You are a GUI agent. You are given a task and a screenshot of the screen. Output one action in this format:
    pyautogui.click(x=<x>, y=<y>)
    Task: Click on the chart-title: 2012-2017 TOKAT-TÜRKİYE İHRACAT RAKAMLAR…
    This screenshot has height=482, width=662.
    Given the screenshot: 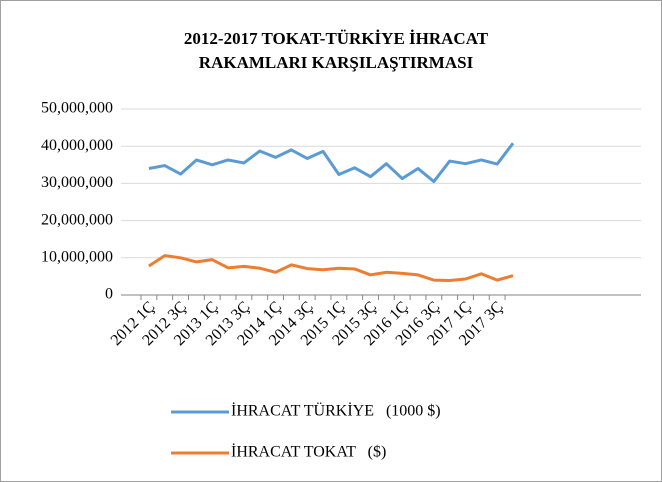 What is the action you would take?
    pyautogui.click(x=336, y=50)
    